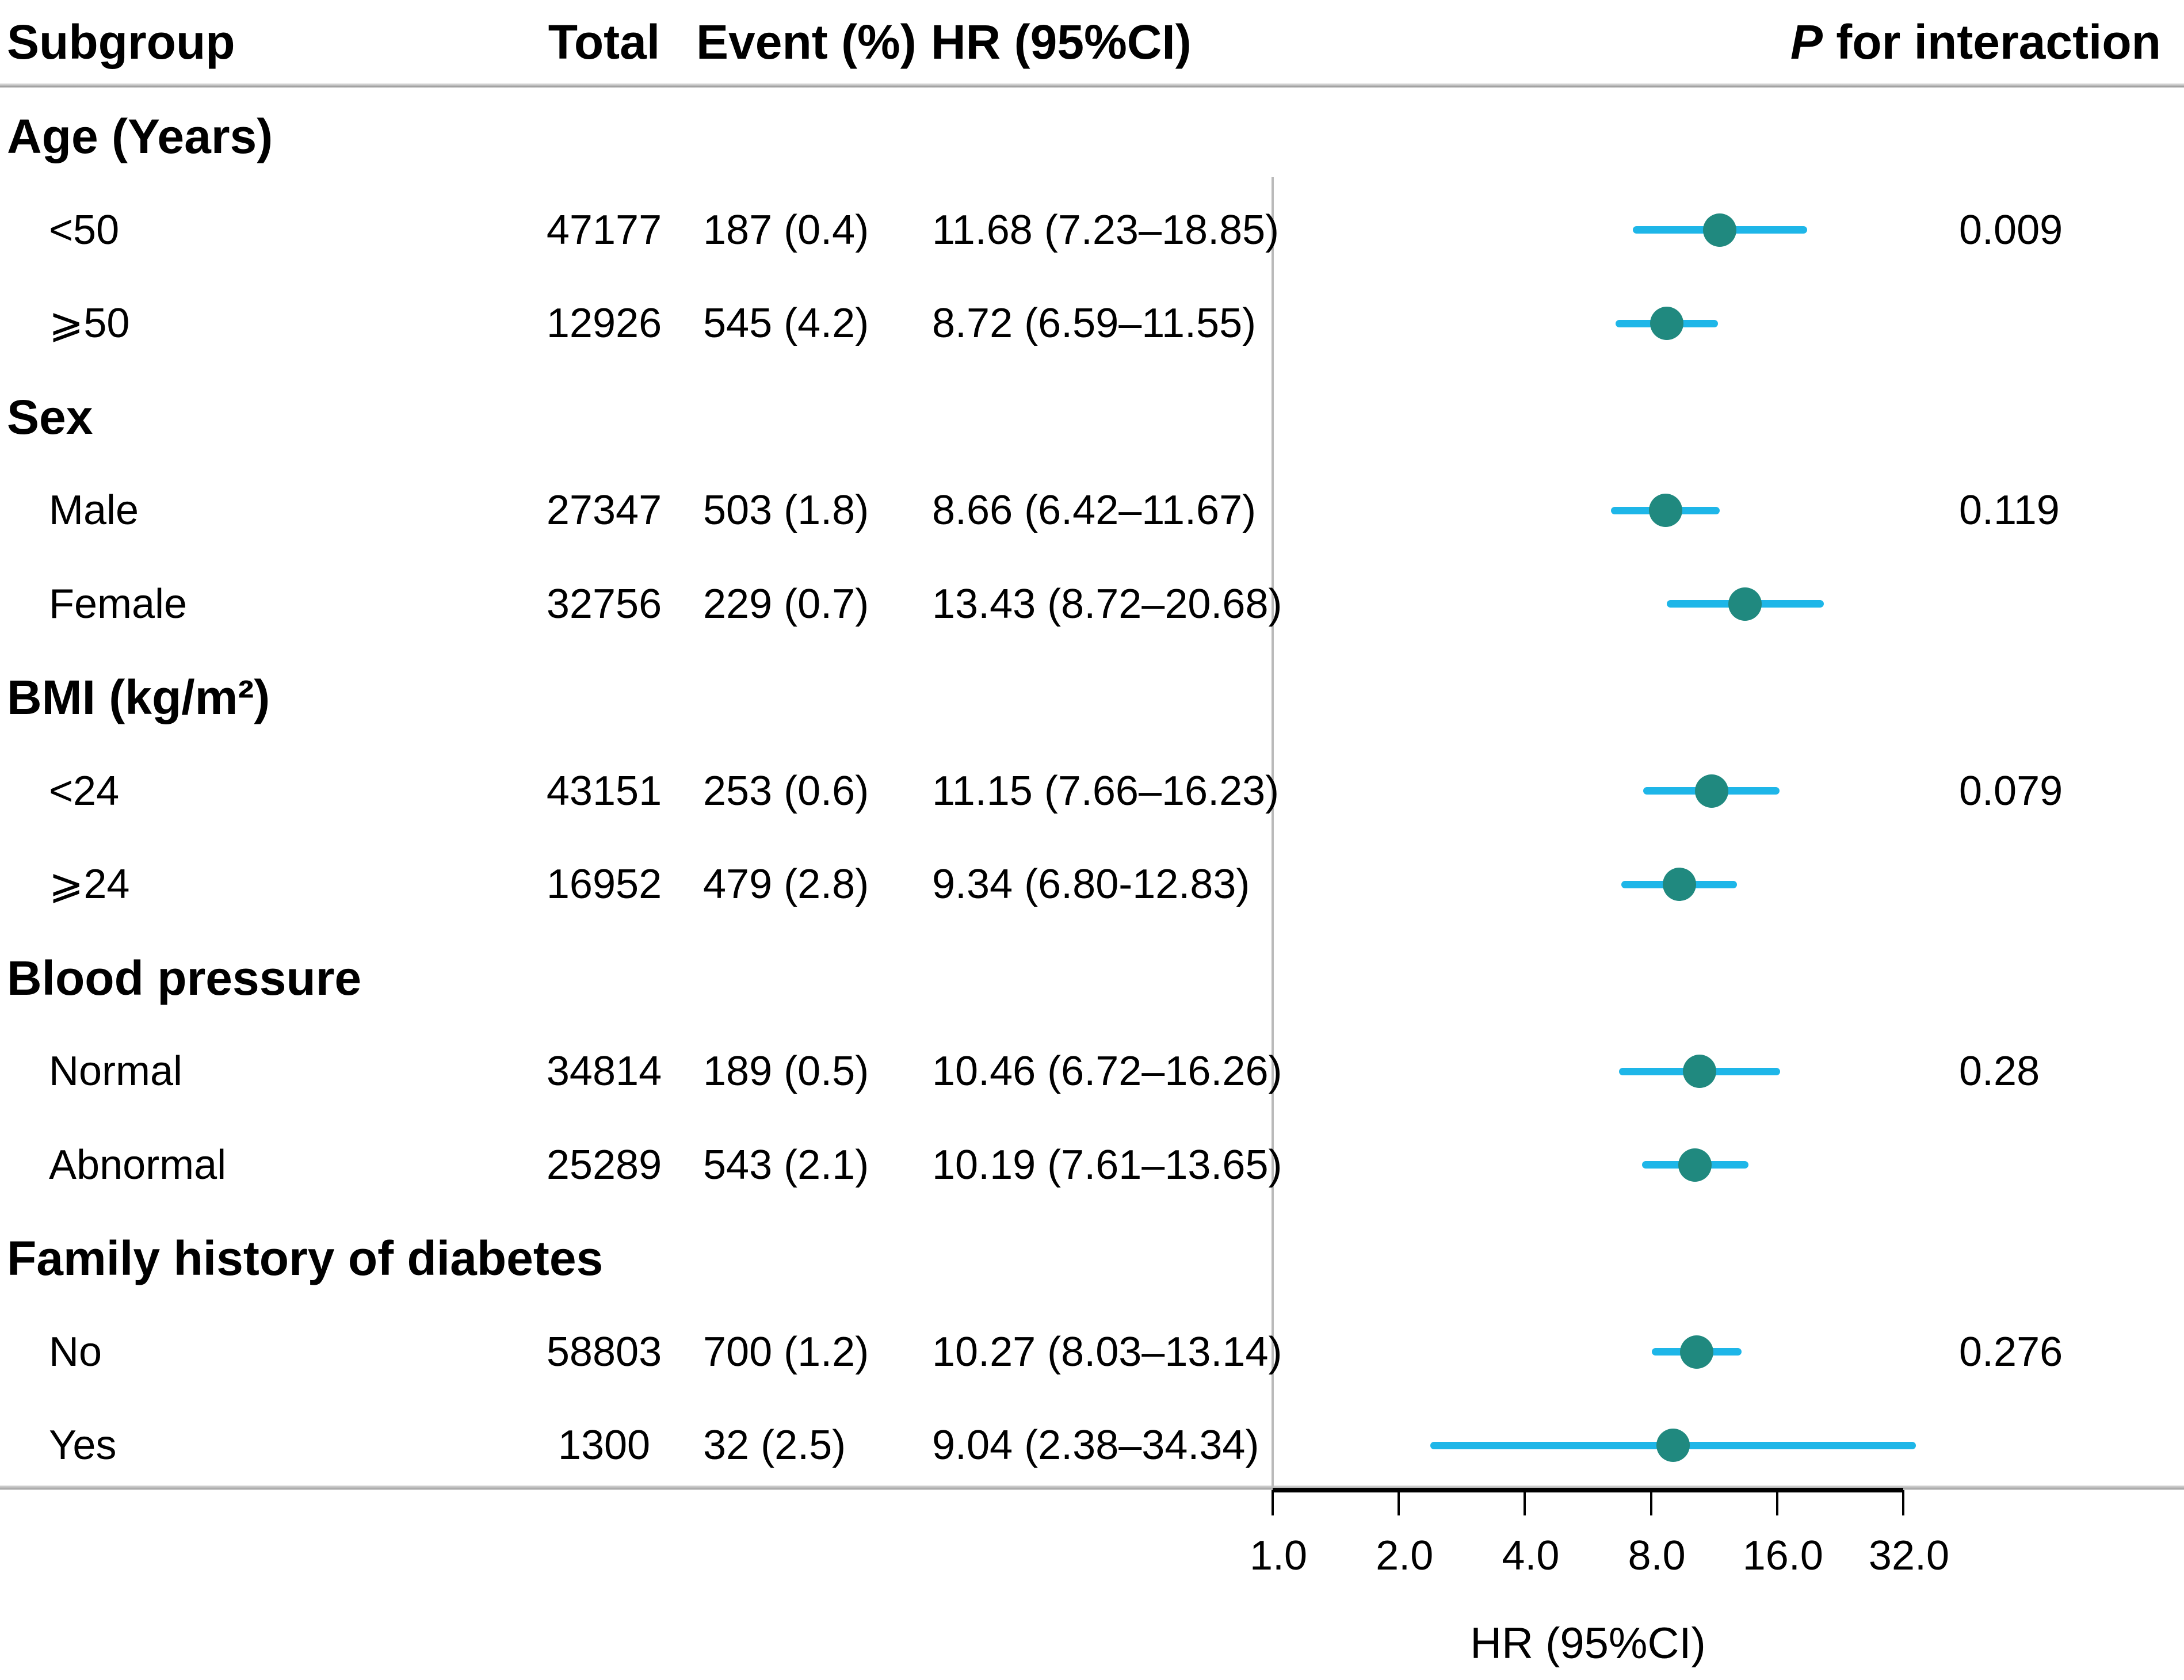  I want to click on subgroup-label: Yes, so click(83, 1445).